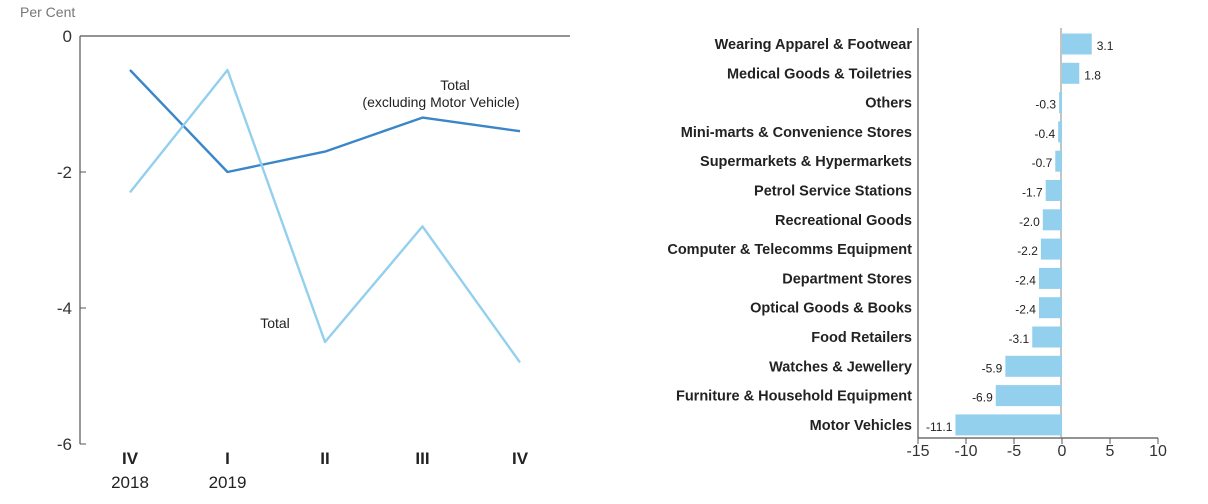 Image resolution: width=1208 pixels, height=504 pixels. What do you see at coordinates (227, 458) in the screenshot?
I see `x-tick-label: I` at bounding box center [227, 458].